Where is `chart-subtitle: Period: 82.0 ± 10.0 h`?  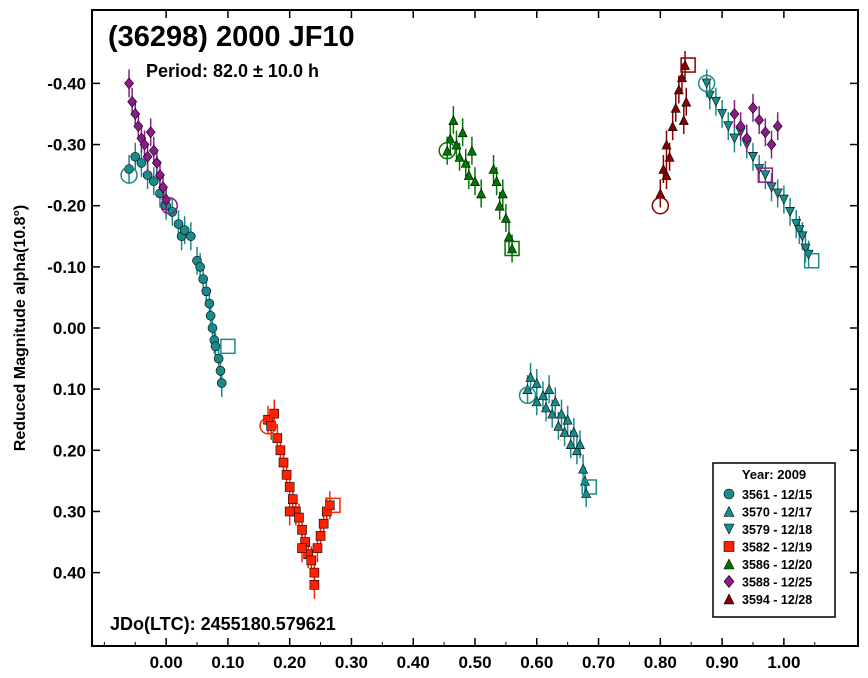 chart-subtitle: Period: 82.0 ± 10.0 h is located at coordinates (232, 71).